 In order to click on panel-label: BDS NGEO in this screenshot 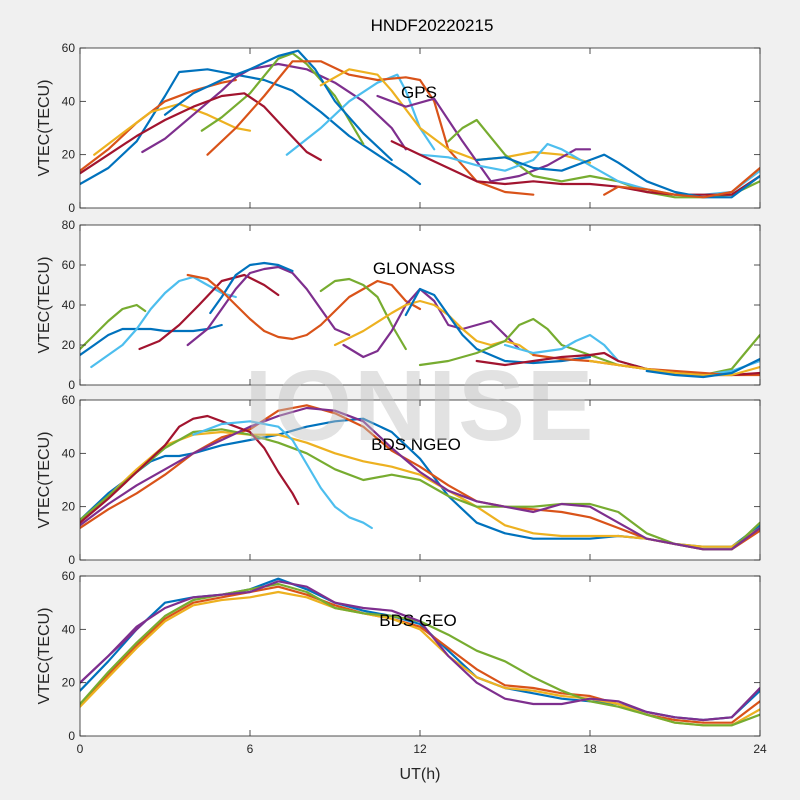, I will do `click(416, 444)`.